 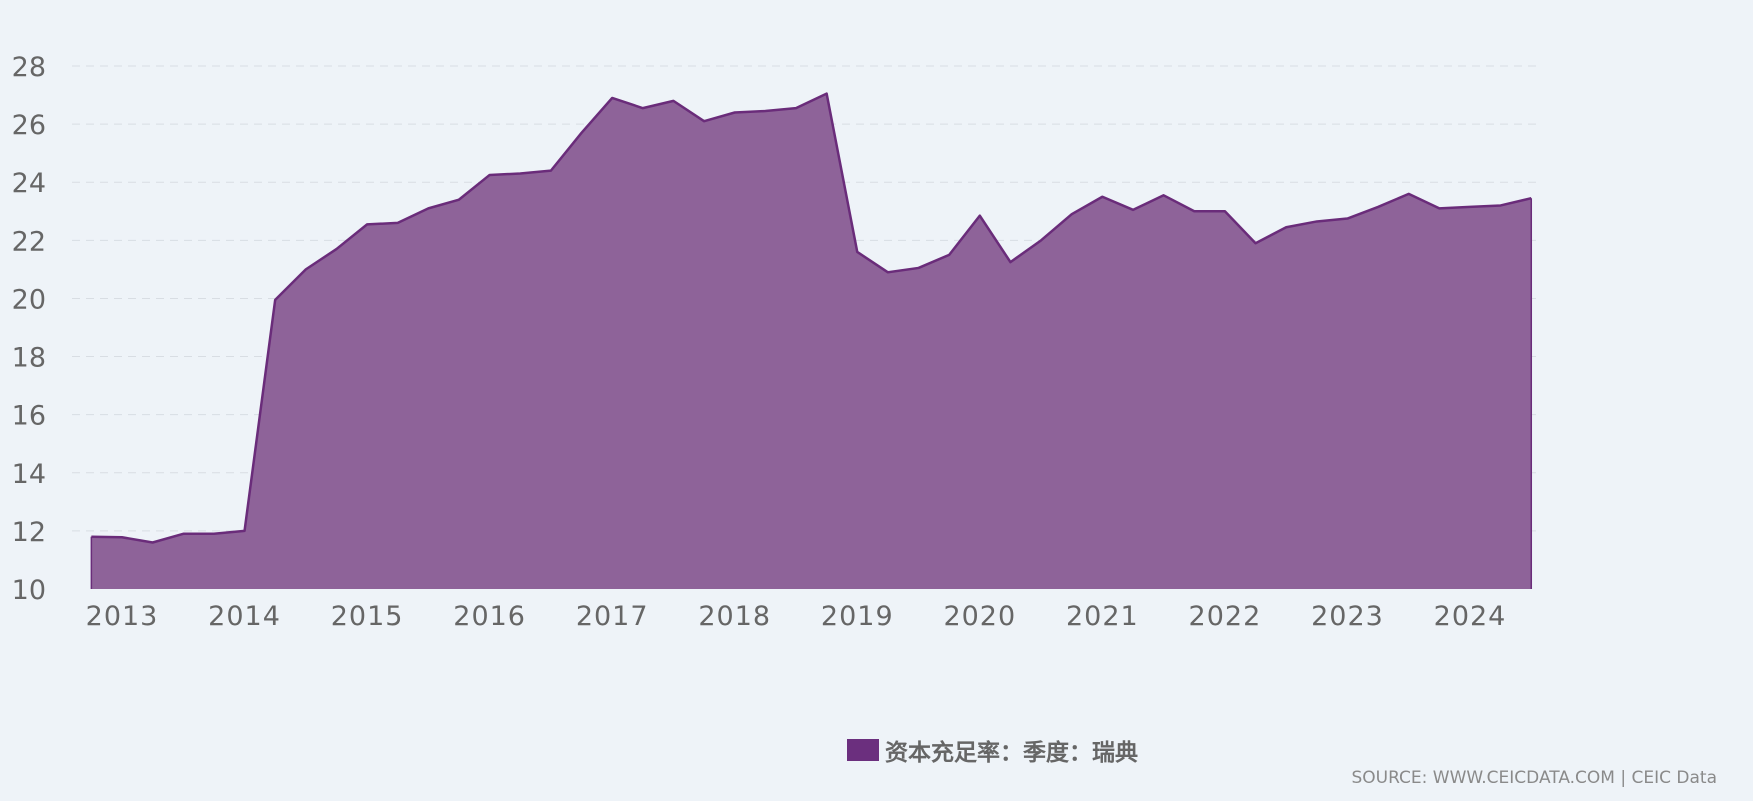 I want to click on x-tick-label: 2023, so click(x=1347, y=616).